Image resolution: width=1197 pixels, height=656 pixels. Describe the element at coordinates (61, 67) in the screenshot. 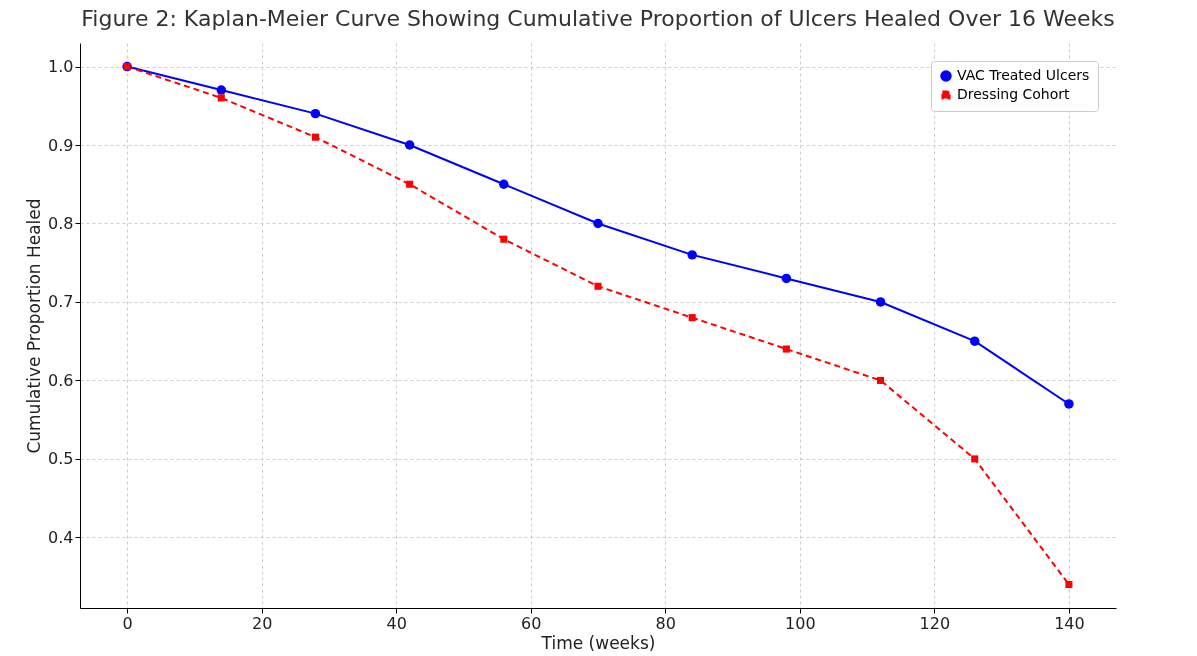

I see `y-tick-label: 1.0` at that location.